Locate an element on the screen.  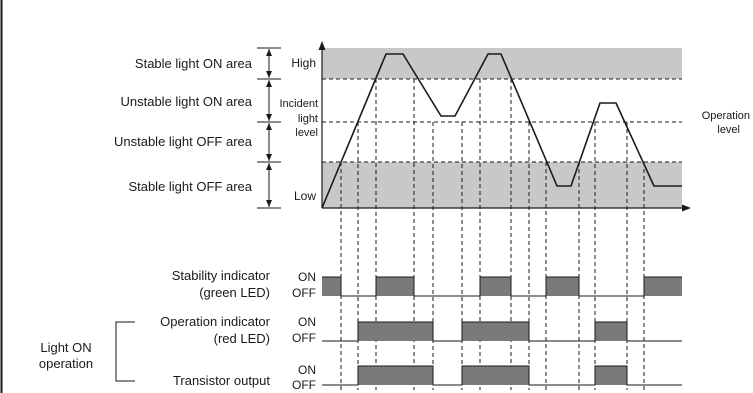
unstable-on-area-label: Unstable light ON area is located at coordinates (186, 101).